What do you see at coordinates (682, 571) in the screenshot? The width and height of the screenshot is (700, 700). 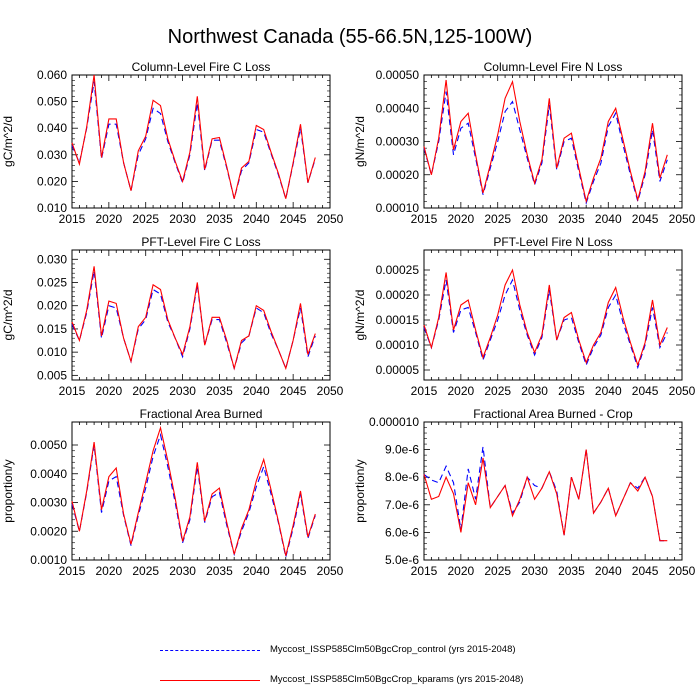 I see `panel6-x-tick-label: 2050` at bounding box center [682, 571].